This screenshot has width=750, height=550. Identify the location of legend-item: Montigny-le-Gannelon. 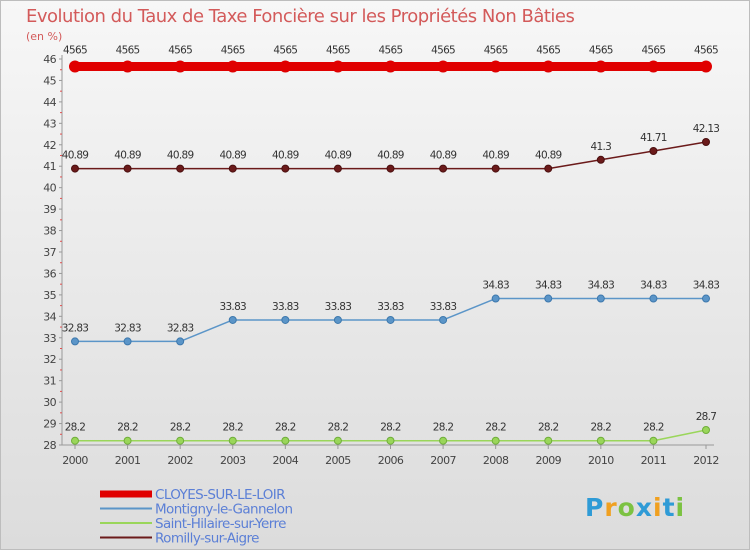
(196, 510).